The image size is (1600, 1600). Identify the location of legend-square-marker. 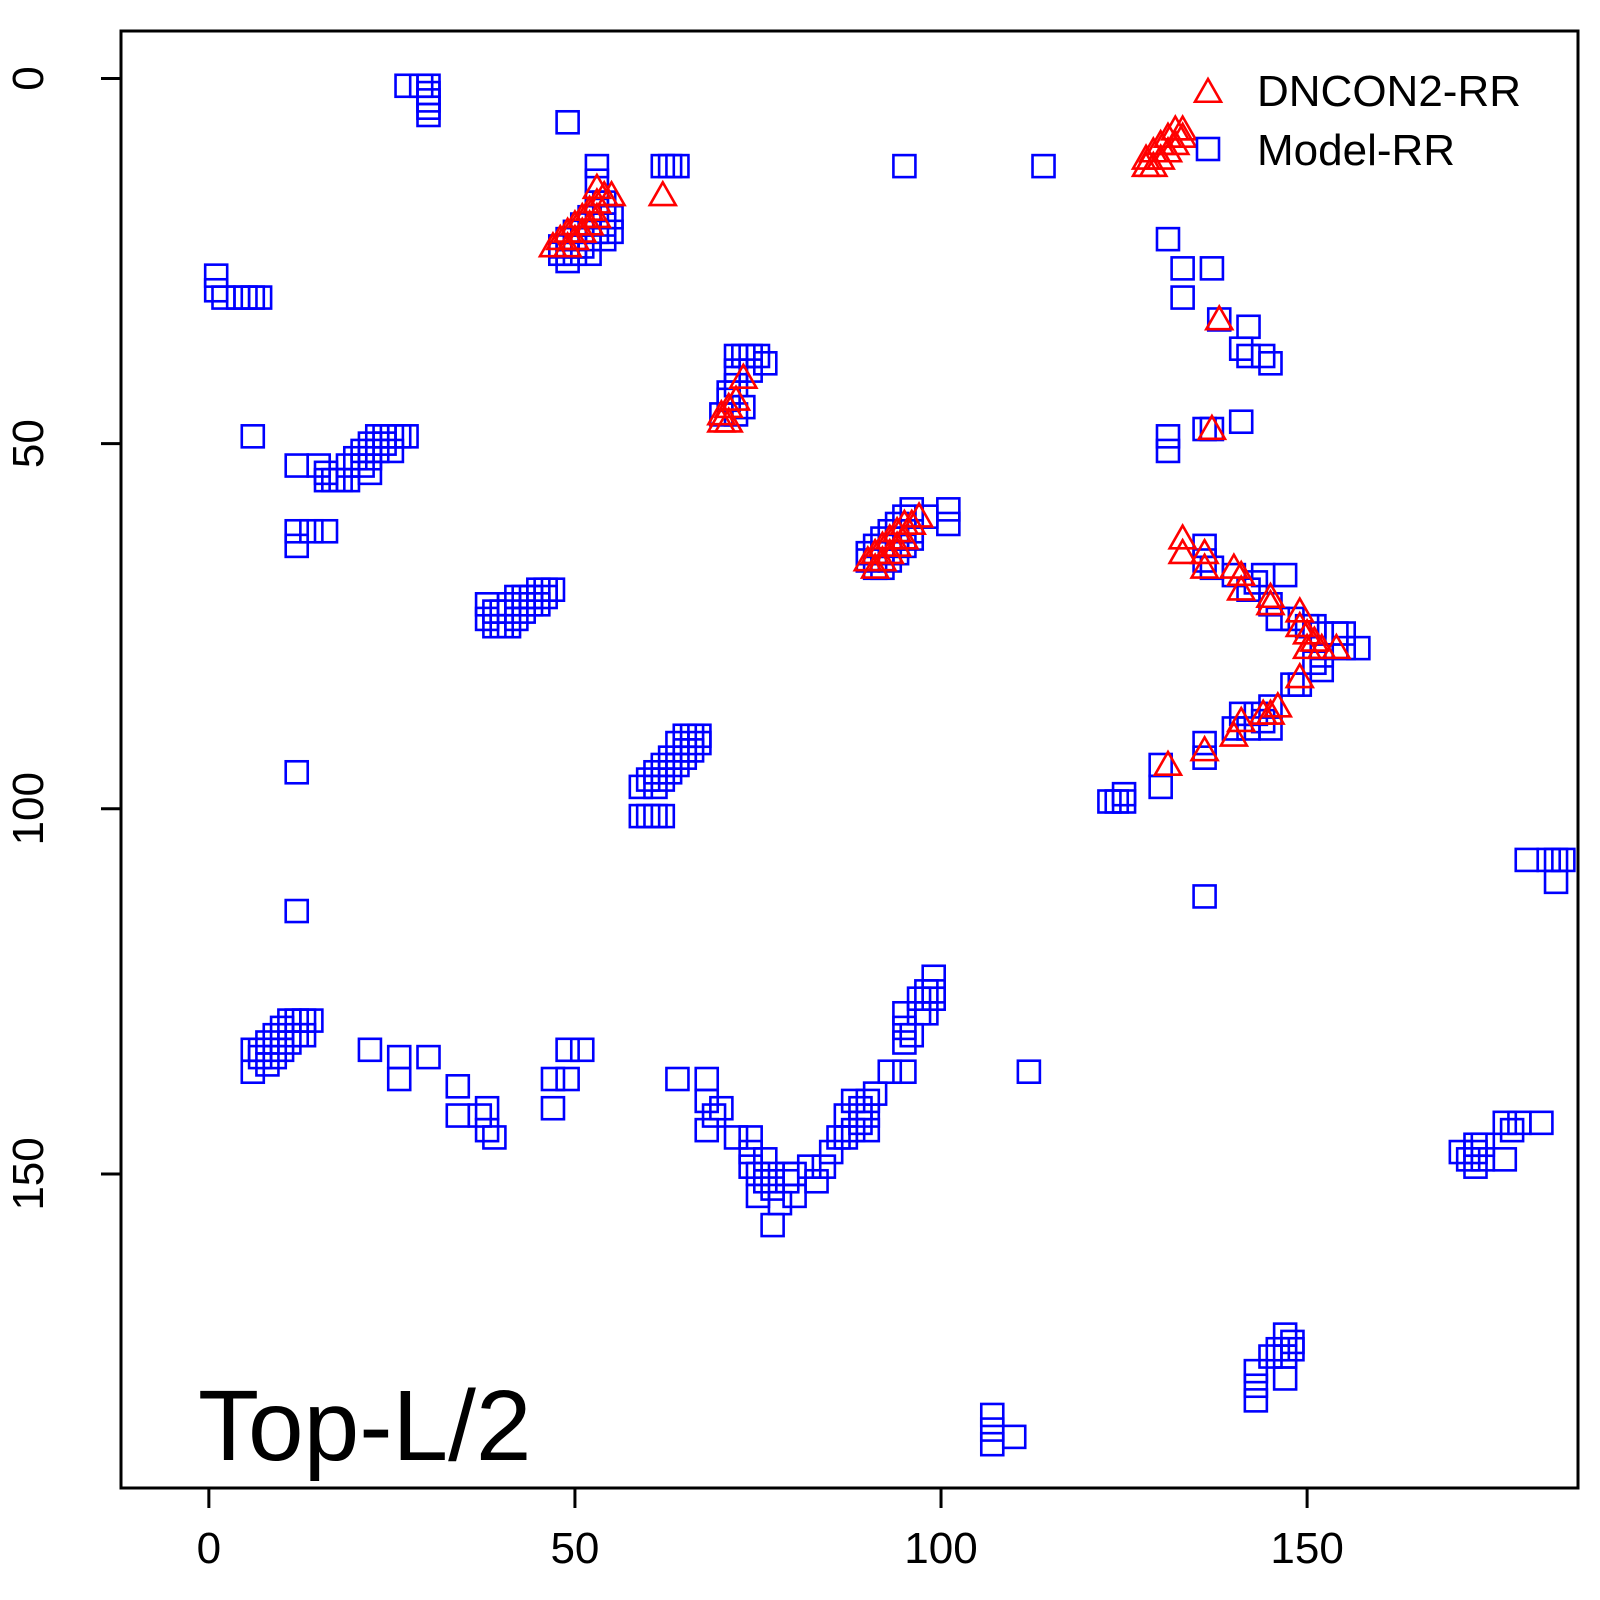
(1208, 149).